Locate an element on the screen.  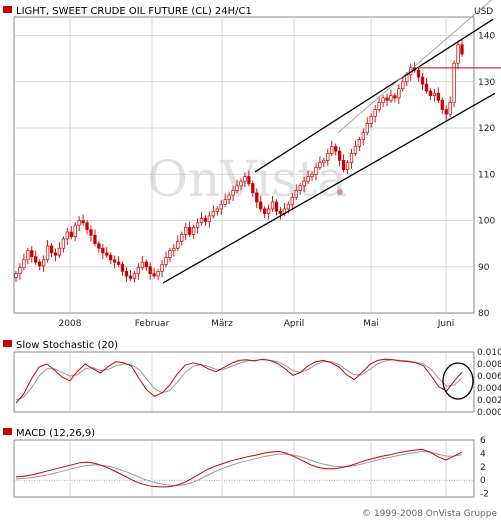
price-x-tick-label: Juni is located at coordinates (446, 324).